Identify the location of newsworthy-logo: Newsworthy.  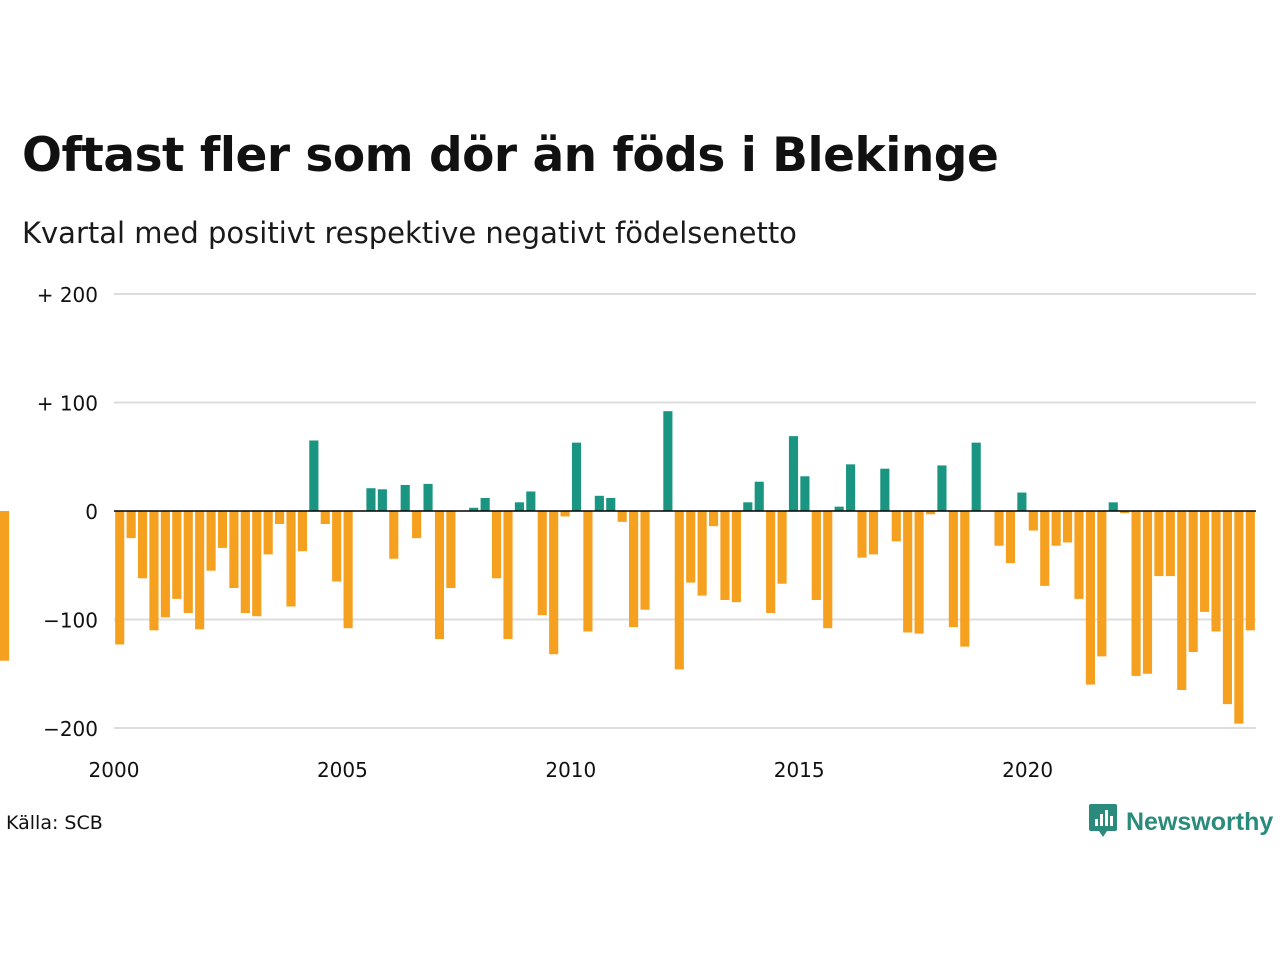
(1180, 822).